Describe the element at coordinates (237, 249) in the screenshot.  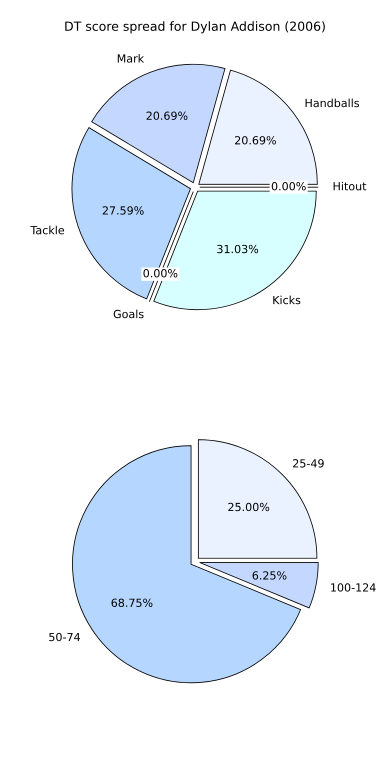
I see `data-label: 31.03%` at that location.